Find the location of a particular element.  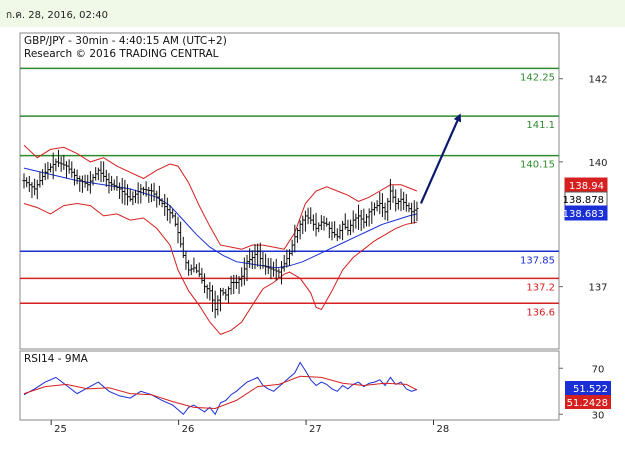

rsi-panel-frame is located at coordinates (289, 385).